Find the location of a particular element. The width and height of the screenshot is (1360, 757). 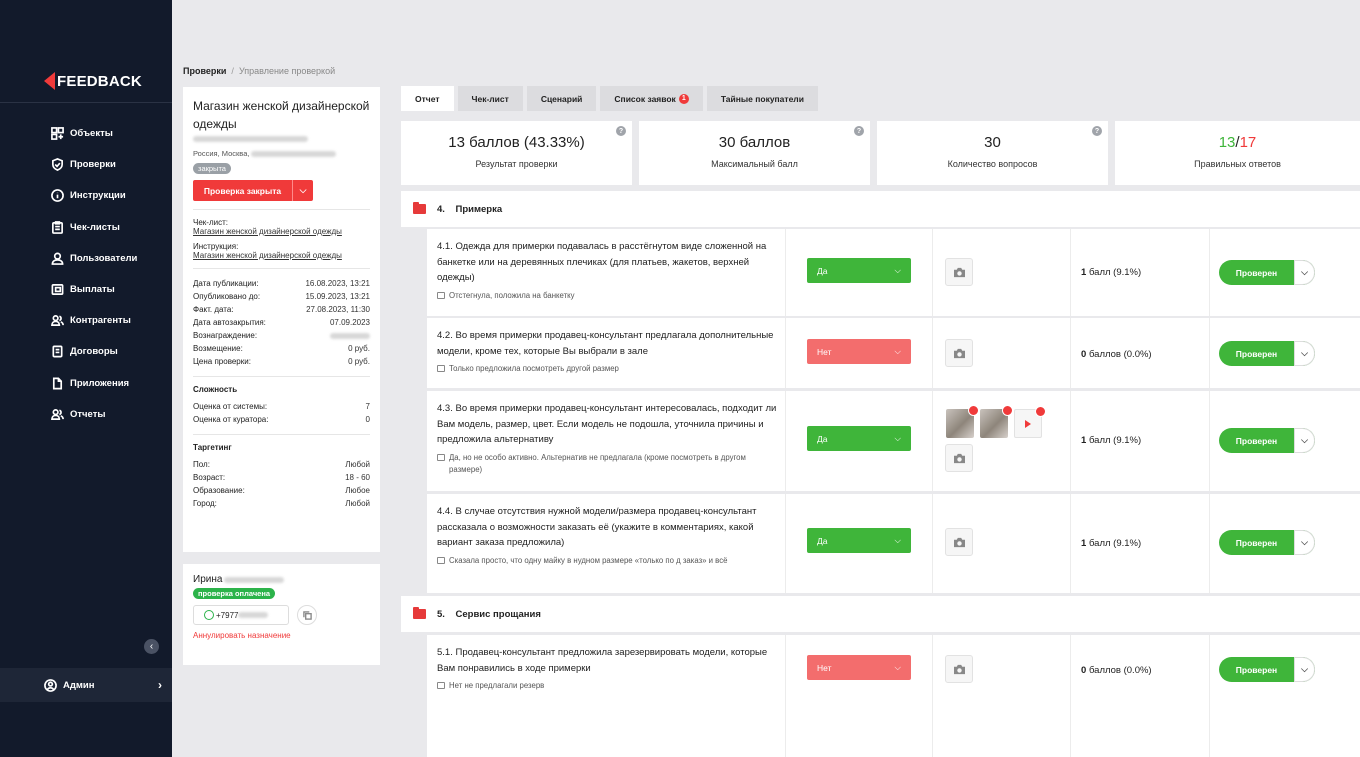

breadcrumb-root: Проверки is located at coordinates (205, 71).